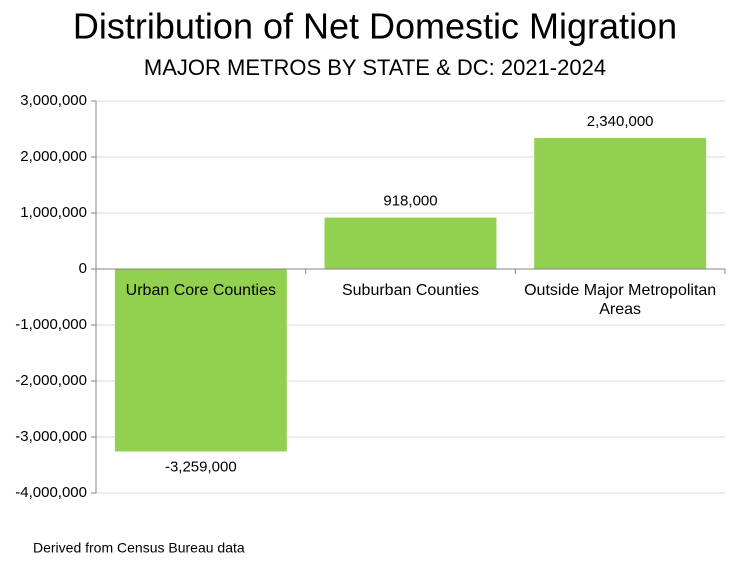 The image size is (750, 563). I want to click on value-label: 918,000, so click(410, 201).